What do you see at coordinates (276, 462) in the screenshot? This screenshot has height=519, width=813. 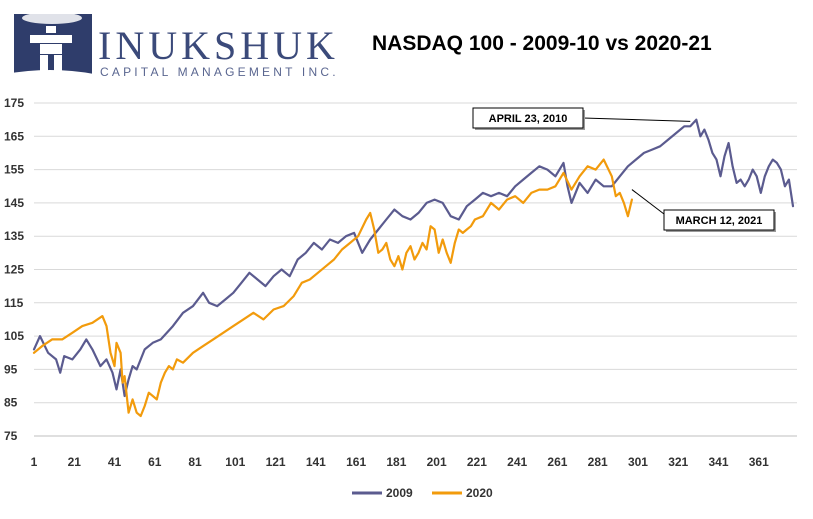 I see `x-tick-label: 121` at bounding box center [276, 462].